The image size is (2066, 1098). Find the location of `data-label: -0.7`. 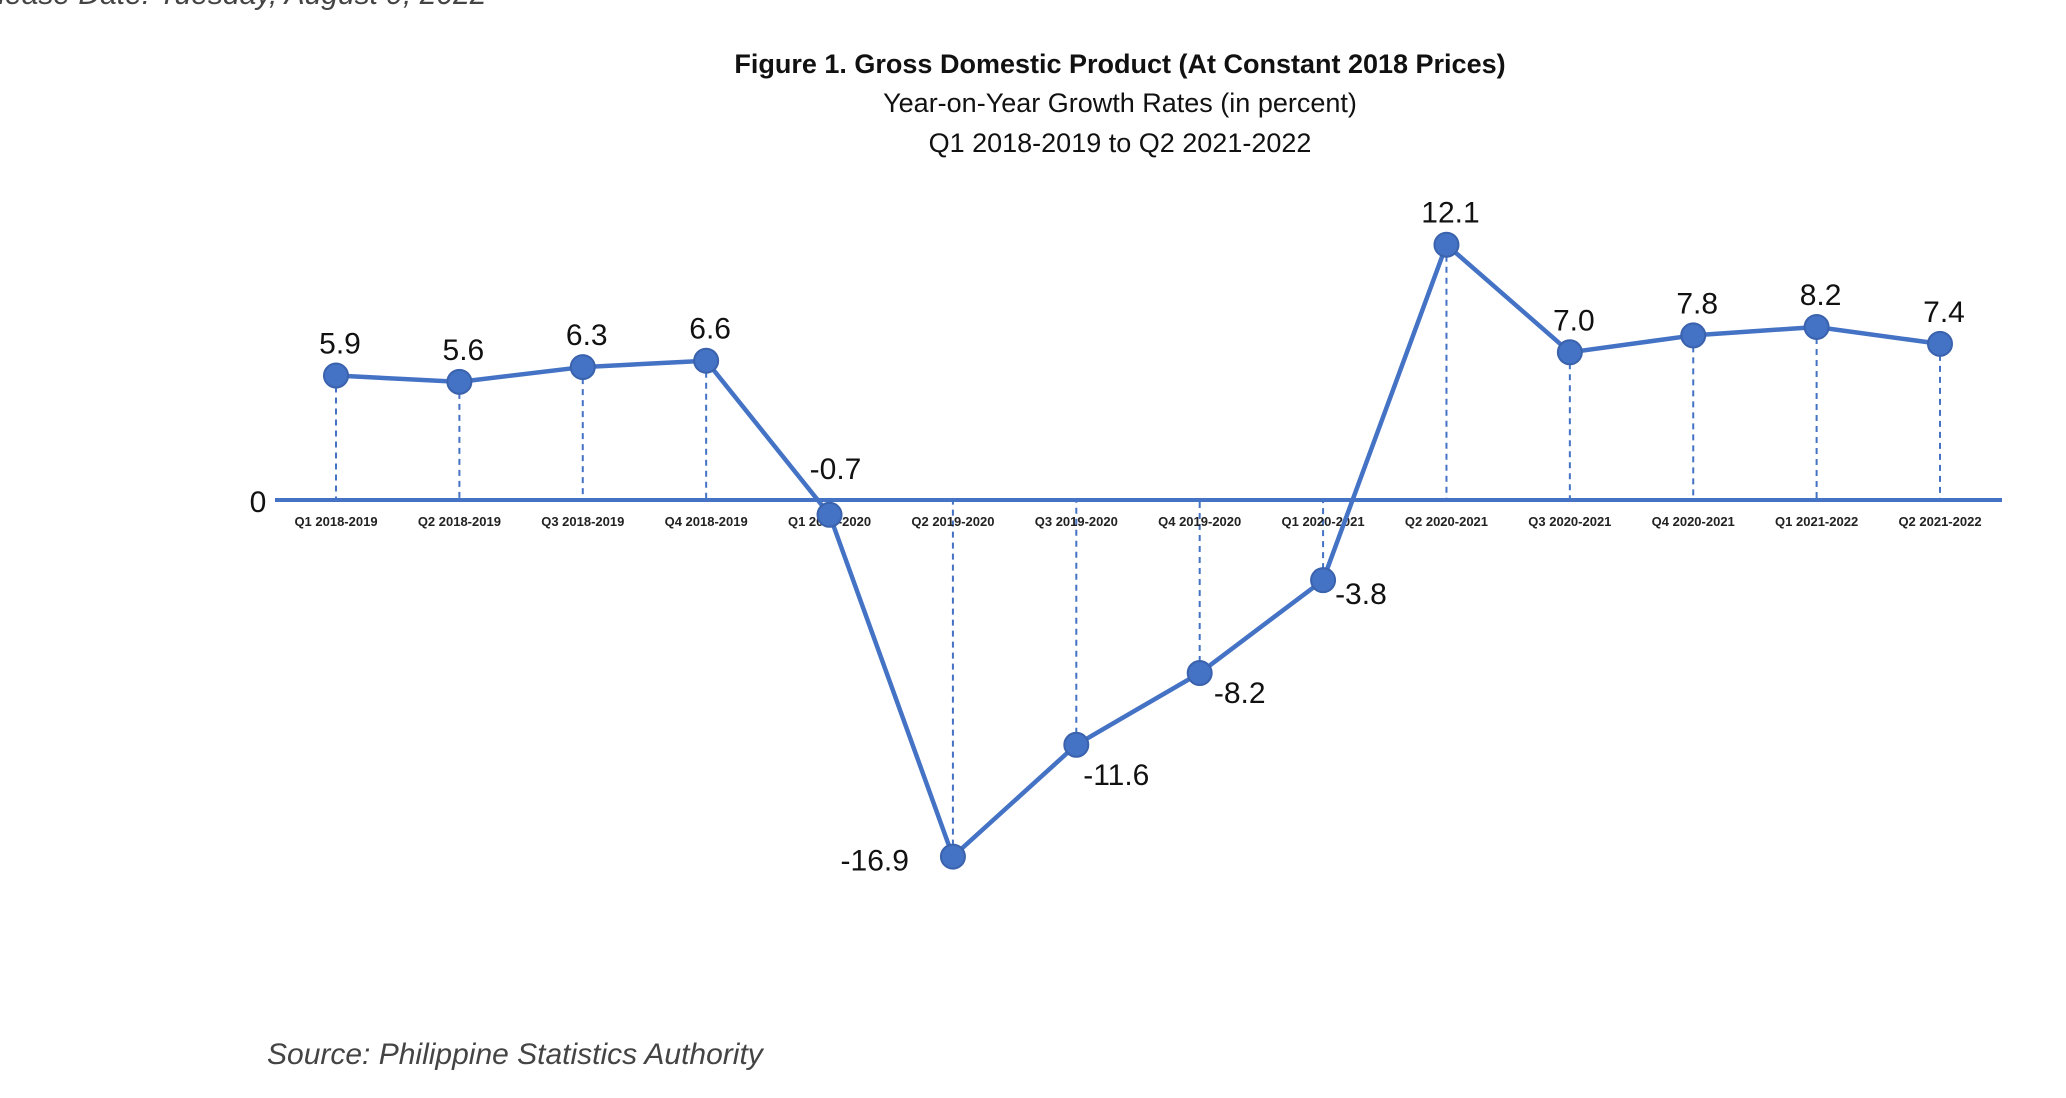

data-label: -0.7 is located at coordinates (836, 469).